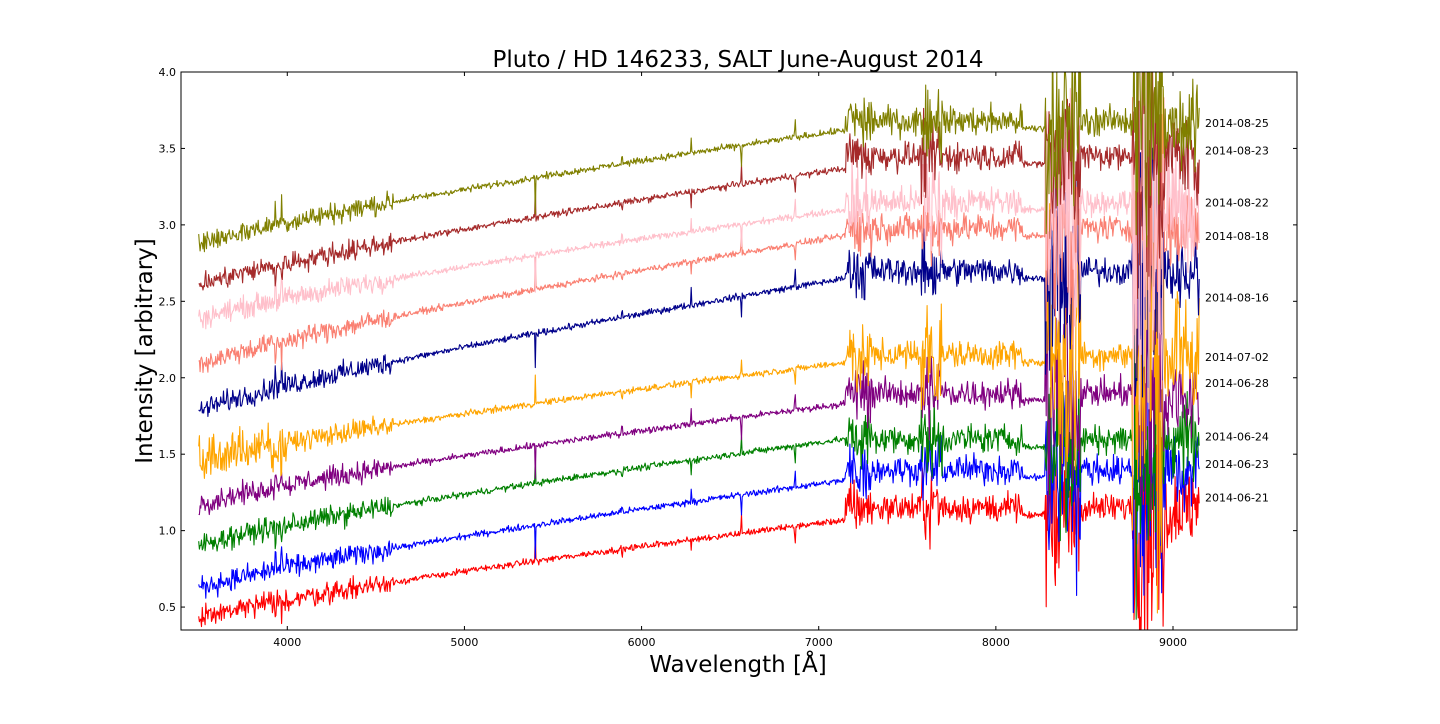 Image resolution: width=1440 pixels, height=724 pixels. I want to click on y-tick-label: 1.0, so click(168, 531).